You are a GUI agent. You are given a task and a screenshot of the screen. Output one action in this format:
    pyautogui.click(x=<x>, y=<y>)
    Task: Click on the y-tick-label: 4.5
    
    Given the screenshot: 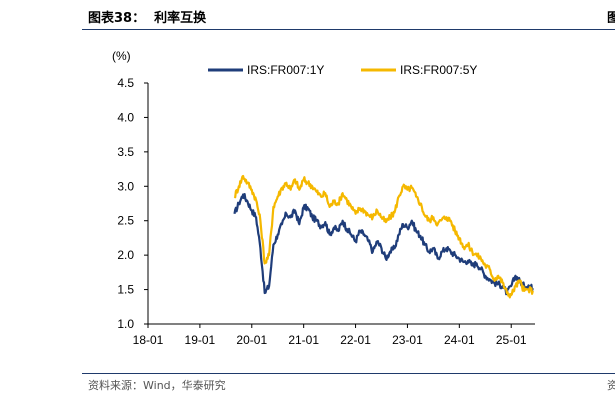 What is the action you would take?
    pyautogui.click(x=125, y=83)
    